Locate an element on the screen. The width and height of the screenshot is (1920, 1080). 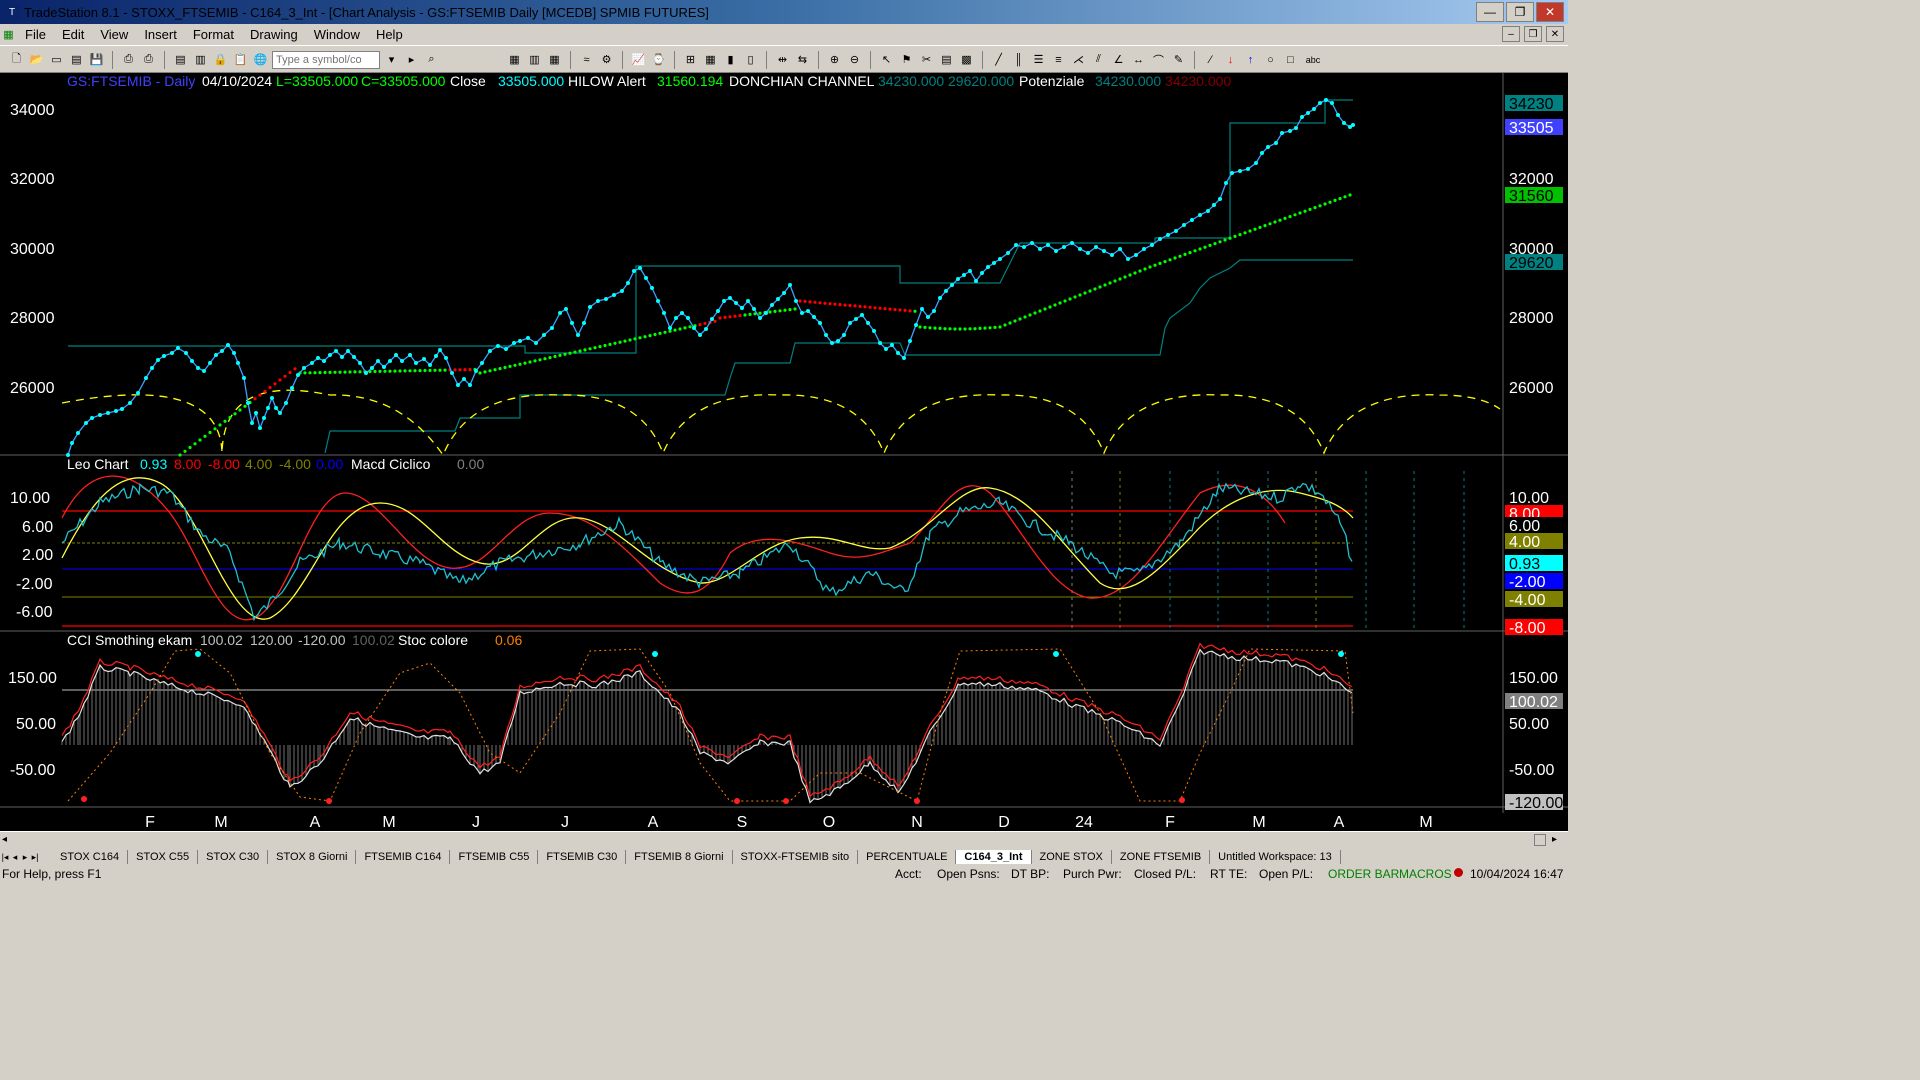
pointer-icon: ↖ is located at coordinates (886, 60).